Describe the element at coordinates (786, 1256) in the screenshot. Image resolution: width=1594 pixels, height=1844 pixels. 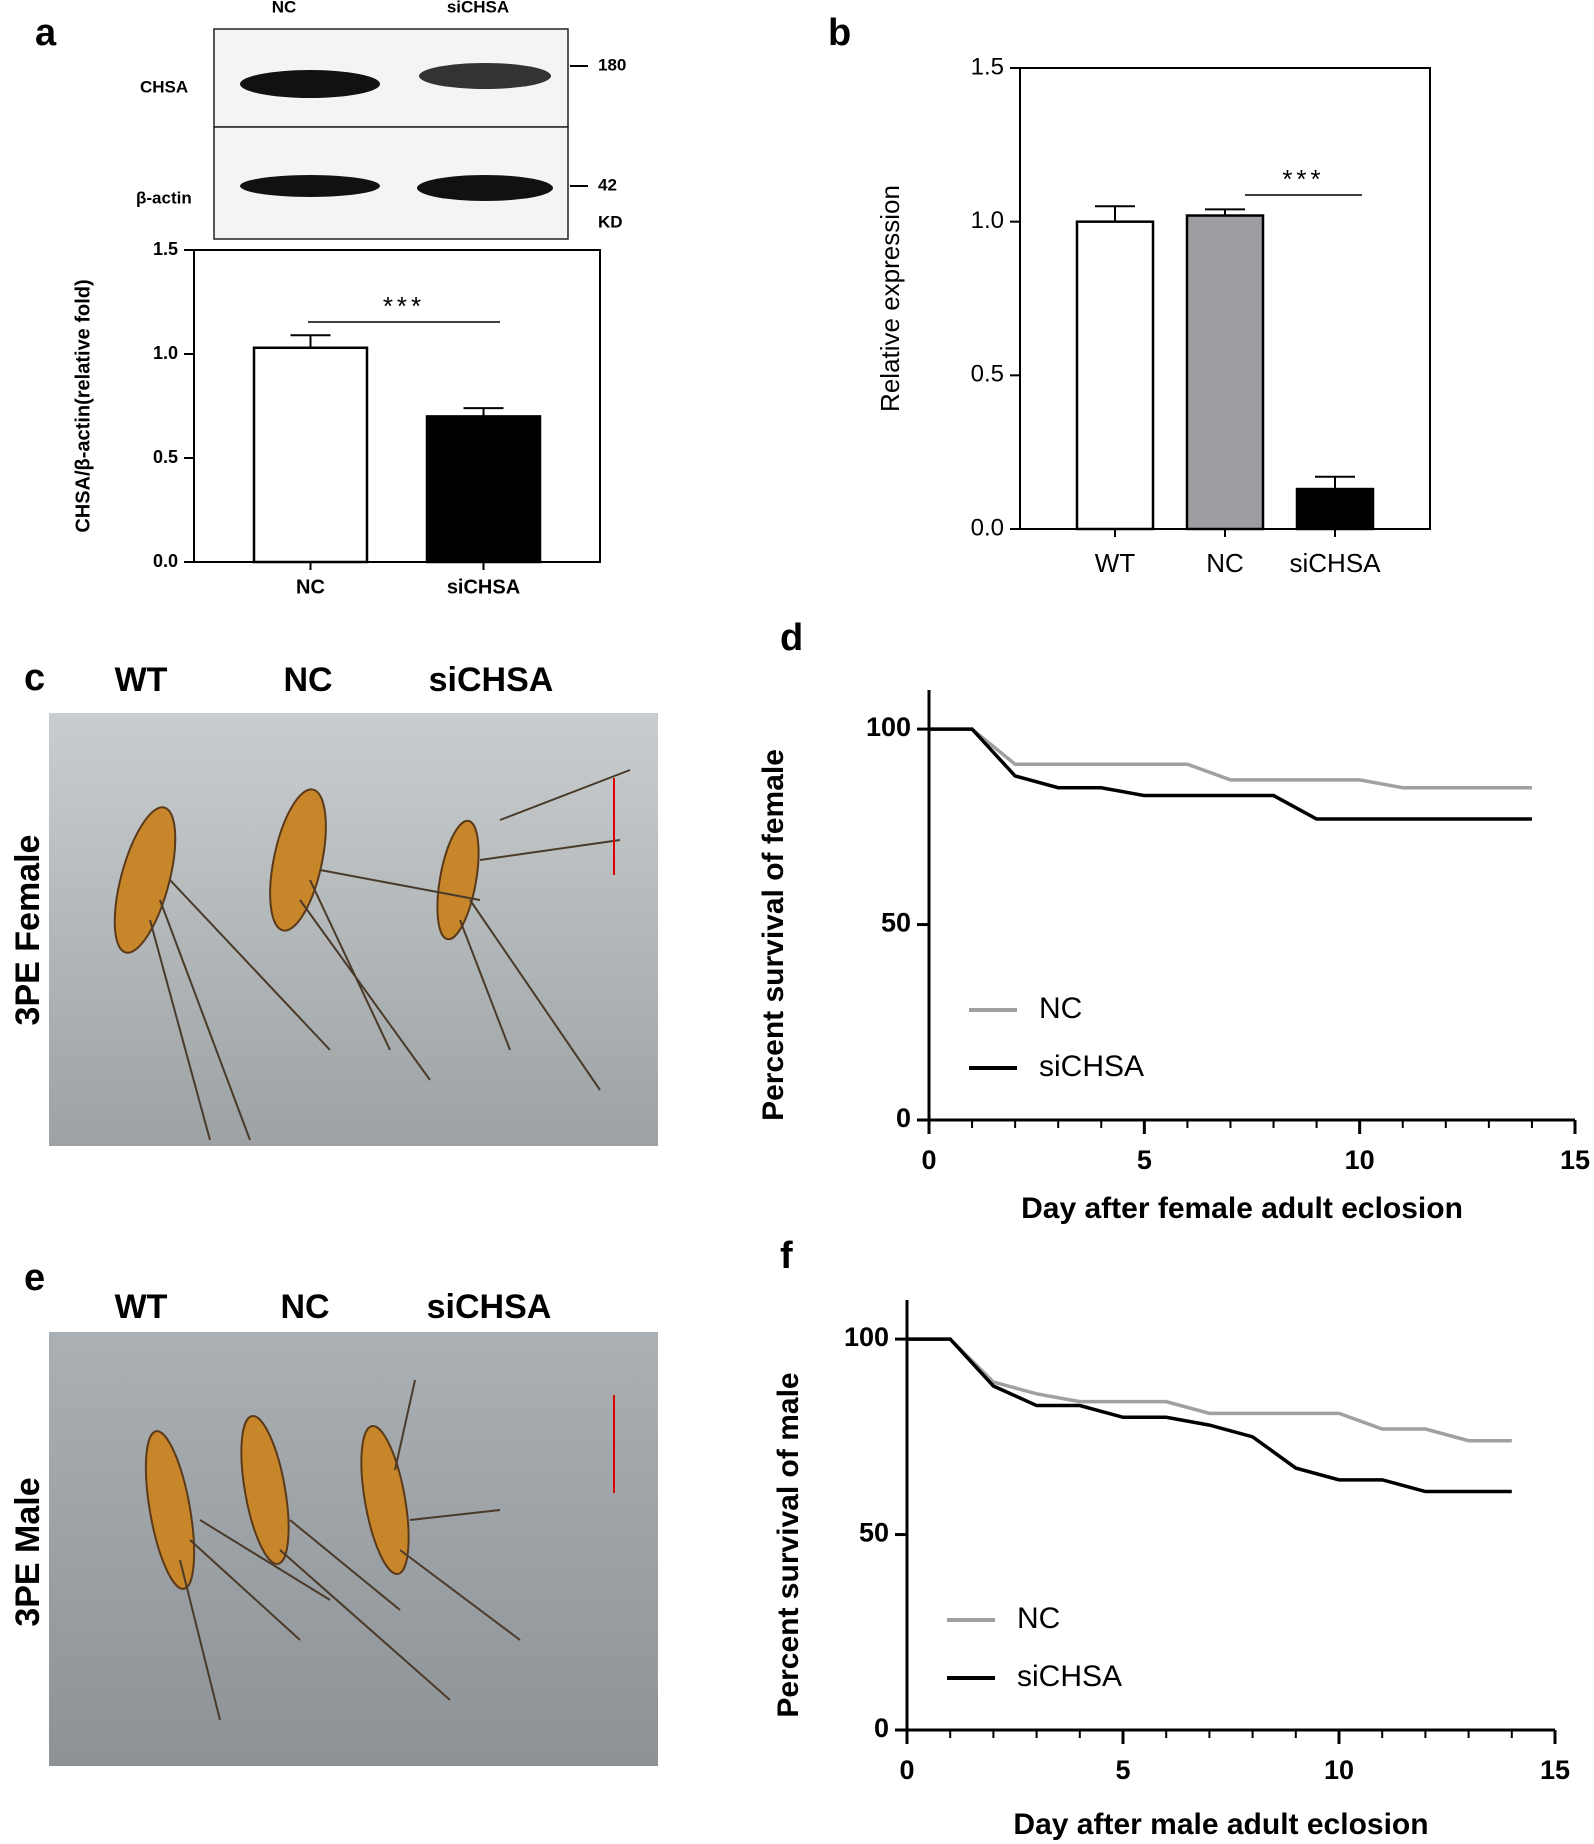
I see `panel-label: f` at that location.